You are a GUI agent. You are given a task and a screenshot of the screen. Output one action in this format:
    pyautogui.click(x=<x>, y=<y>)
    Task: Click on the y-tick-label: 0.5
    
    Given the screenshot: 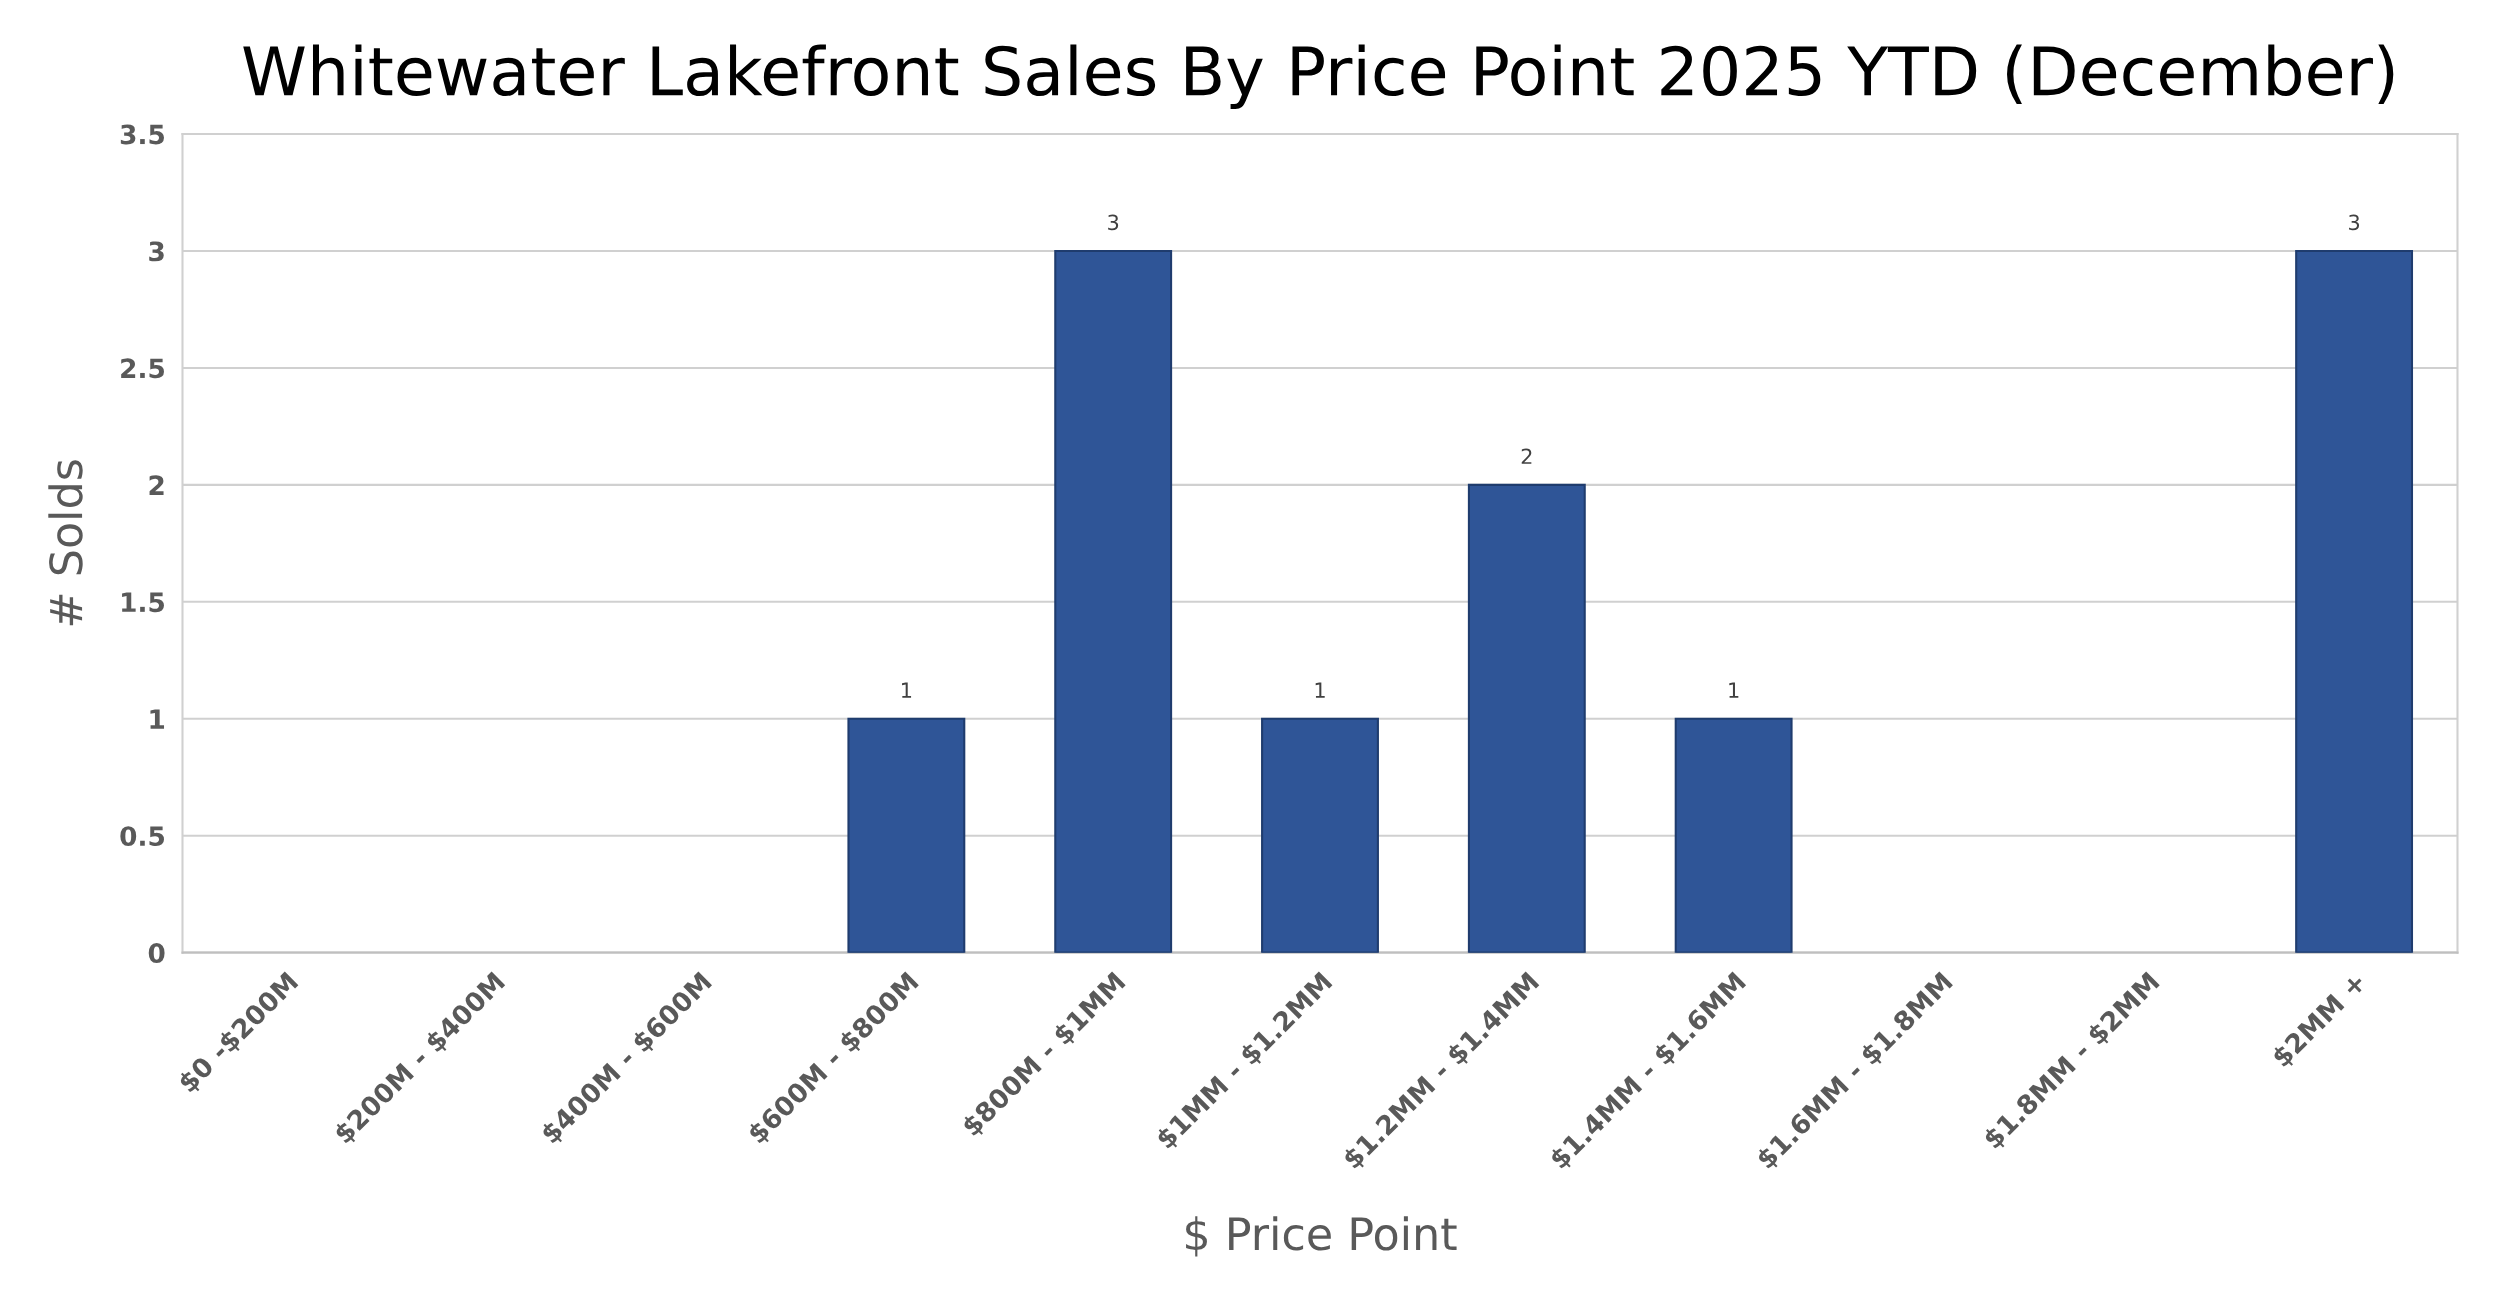 What is the action you would take?
    pyautogui.click(x=142, y=836)
    